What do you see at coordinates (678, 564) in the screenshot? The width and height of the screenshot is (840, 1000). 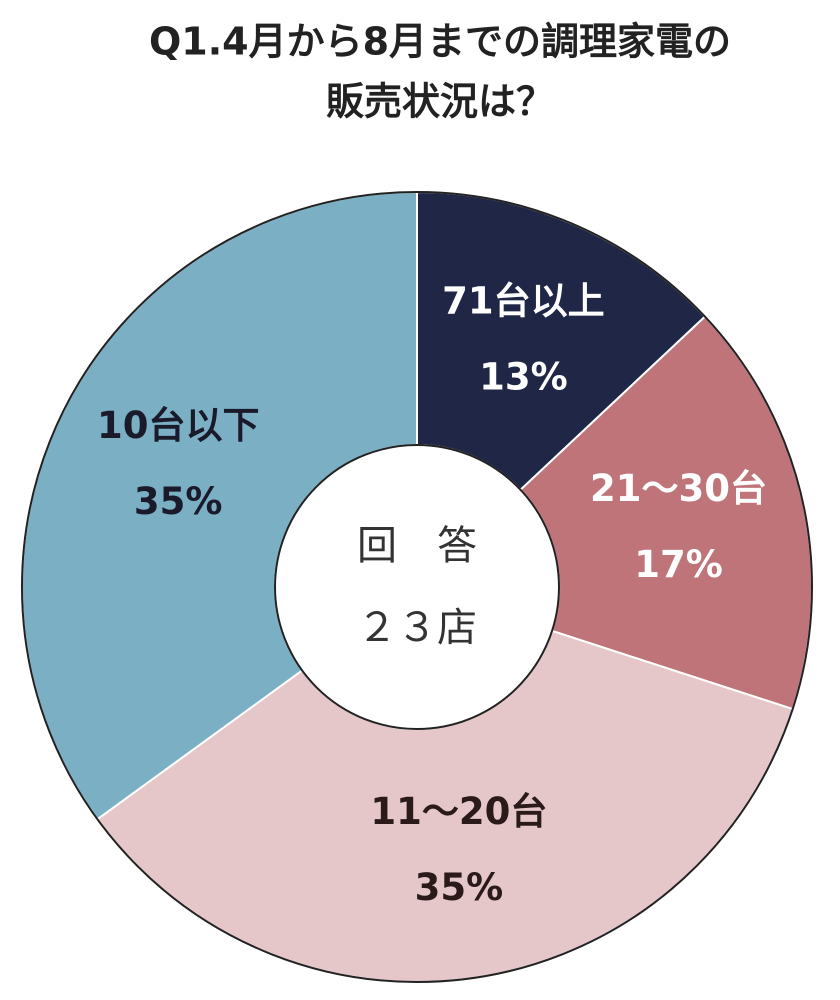 I see `value-label: 17%` at bounding box center [678, 564].